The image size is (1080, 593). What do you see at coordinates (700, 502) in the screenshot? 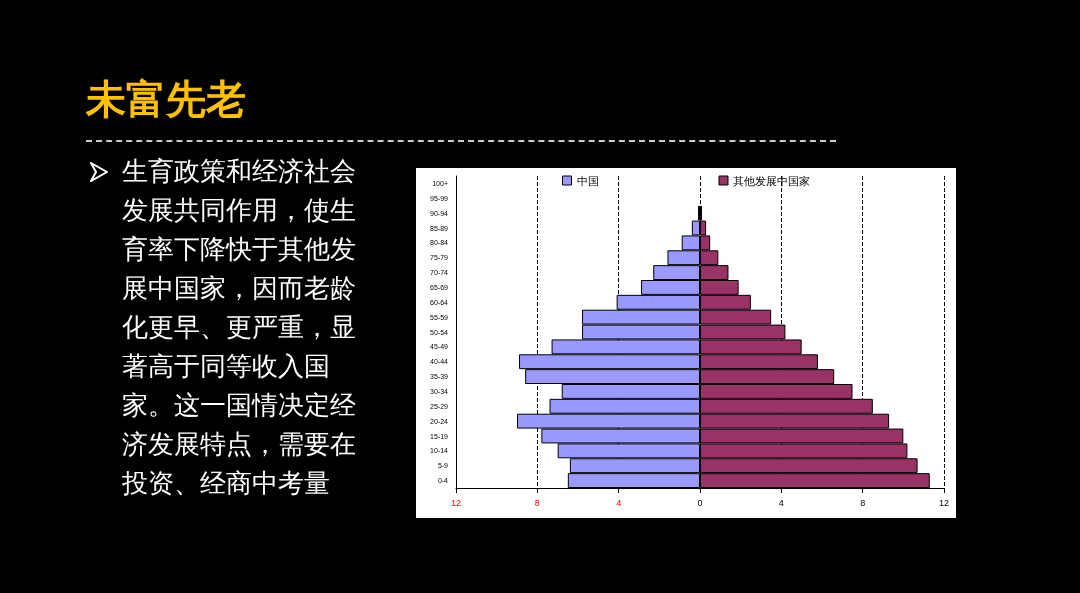
I see `x-tick-label: 0` at bounding box center [700, 502].